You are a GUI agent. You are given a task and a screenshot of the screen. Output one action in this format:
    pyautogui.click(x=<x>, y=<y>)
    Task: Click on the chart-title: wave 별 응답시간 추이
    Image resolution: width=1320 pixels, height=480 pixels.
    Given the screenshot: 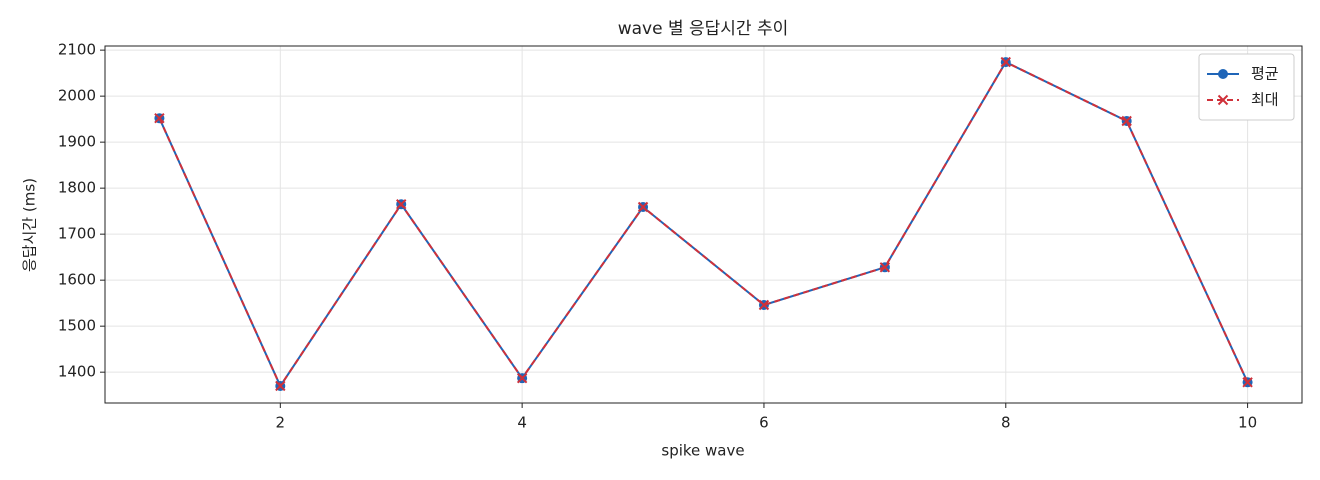 What is the action you would take?
    pyautogui.click(x=703, y=29)
    